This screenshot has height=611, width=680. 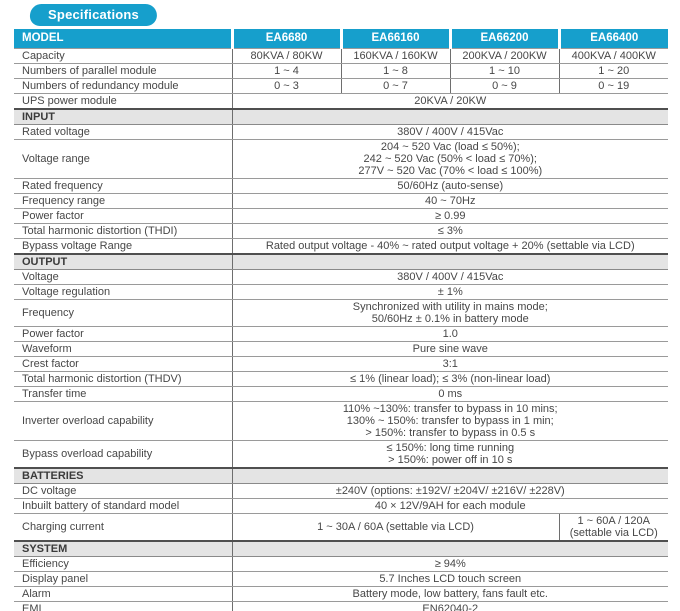 I want to click on spec-value: 1 ~ 10, so click(x=504, y=71).